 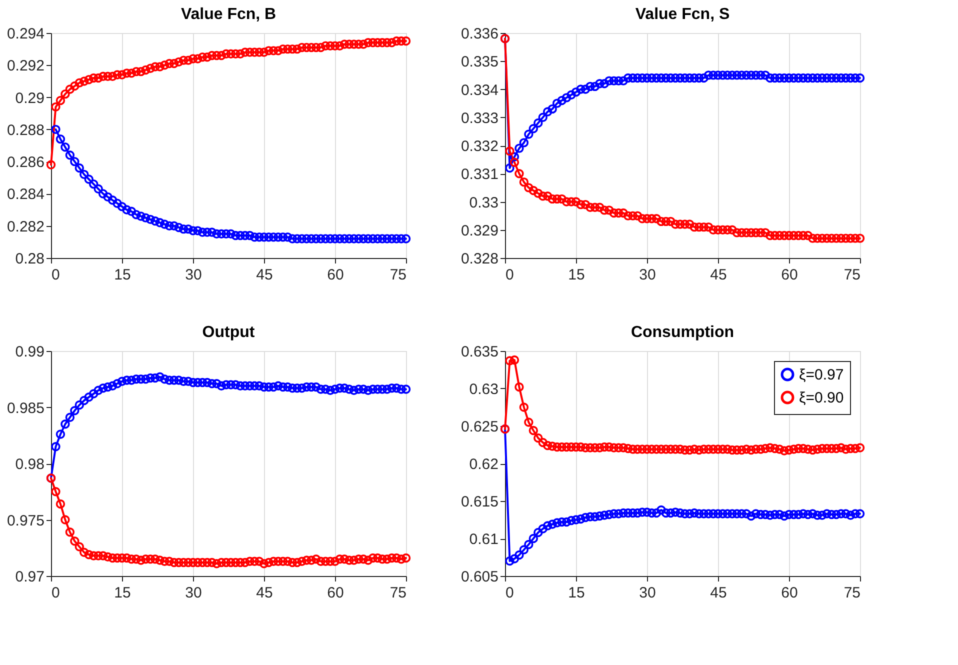 What do you see at coordinates (479, 175) in the screenshot?
I see `y-tick-label: 0.331` at bounding box center [479, 175].